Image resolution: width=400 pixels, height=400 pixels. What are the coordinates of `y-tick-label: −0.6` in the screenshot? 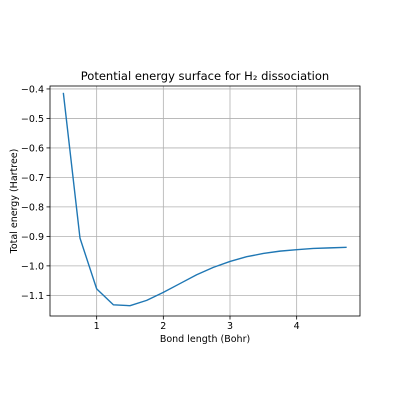 It's located at (32, 148).